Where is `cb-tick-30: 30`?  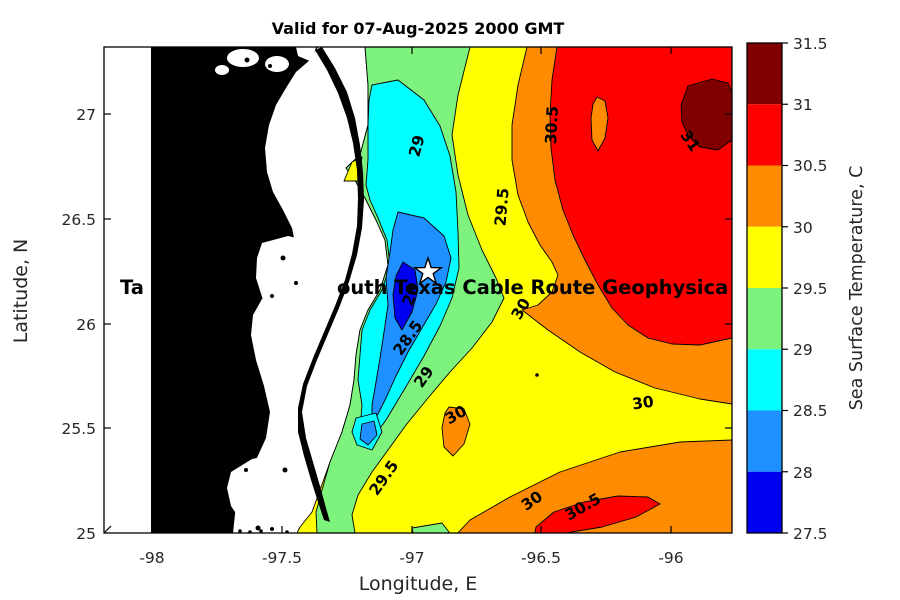
cb-tick-30: 30 is located at coordinates (803, 228).